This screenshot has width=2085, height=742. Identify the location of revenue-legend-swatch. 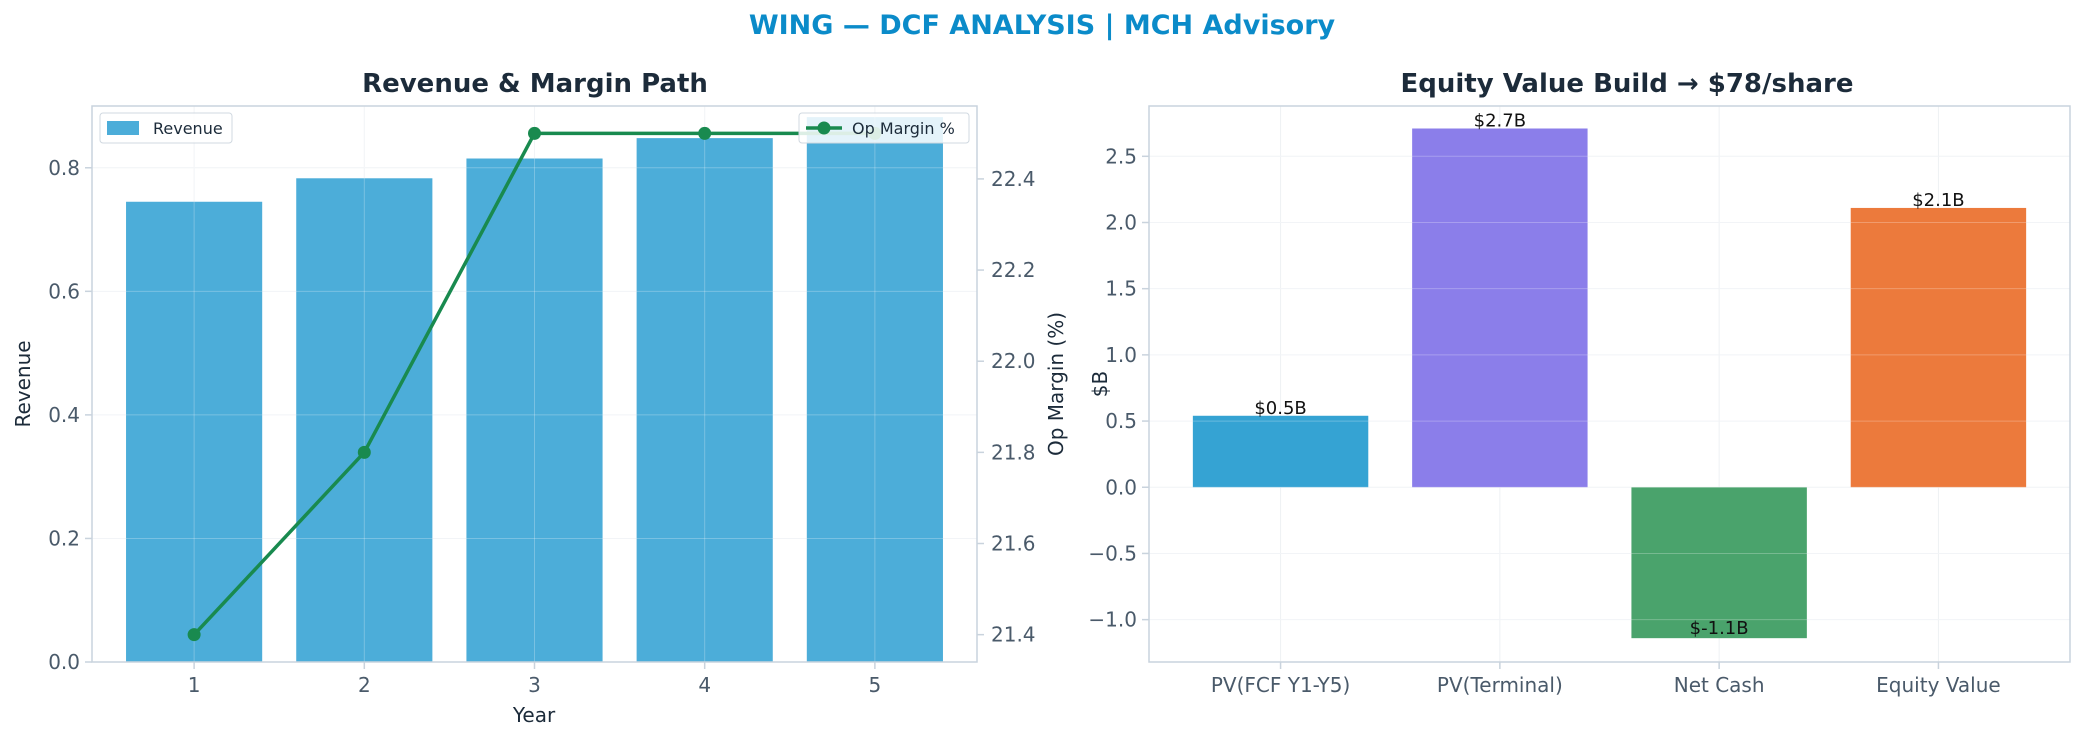
(123, 128).